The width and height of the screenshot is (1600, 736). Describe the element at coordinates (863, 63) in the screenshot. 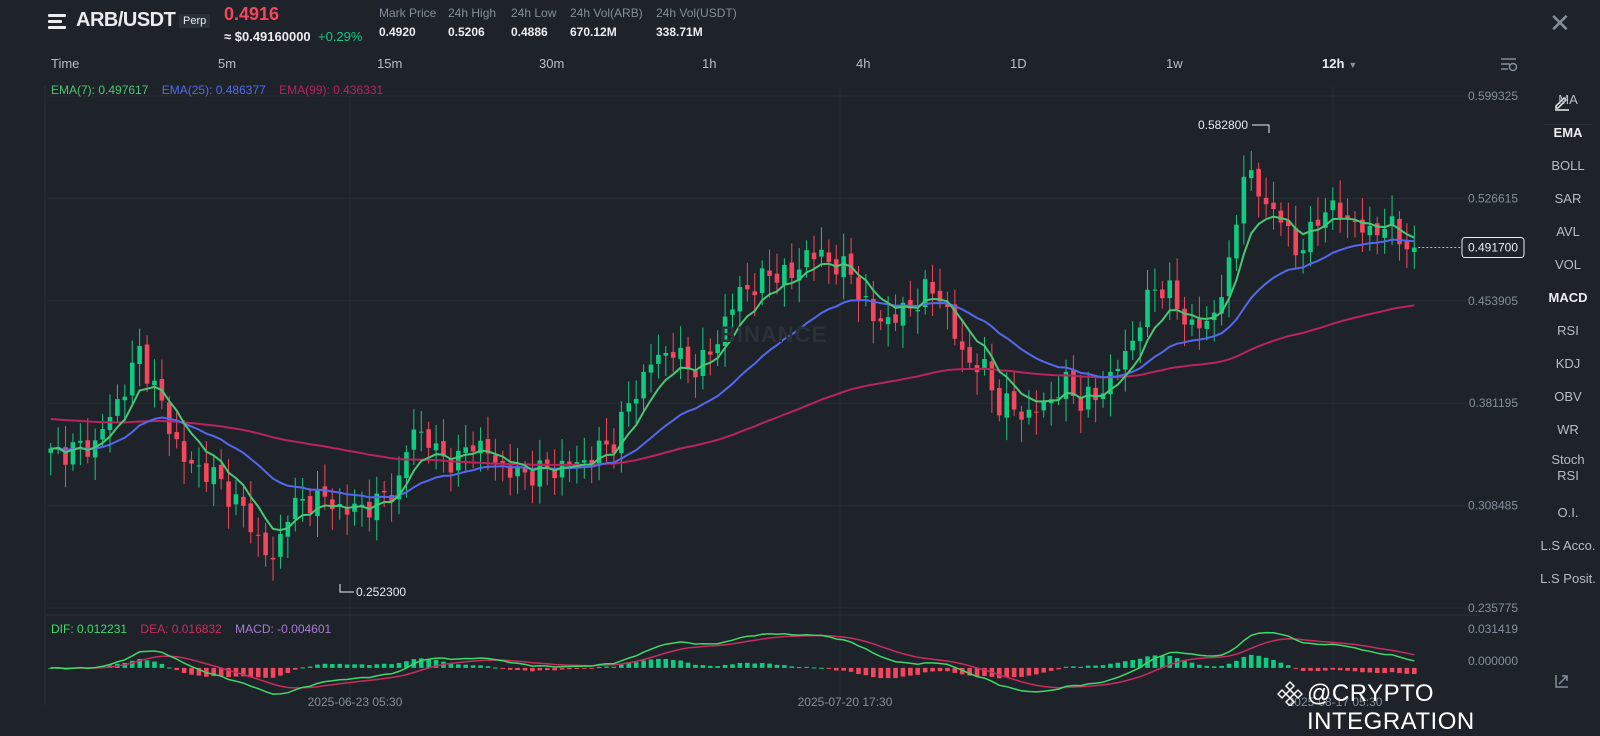

I see `interval-4h: 4h` at that location.